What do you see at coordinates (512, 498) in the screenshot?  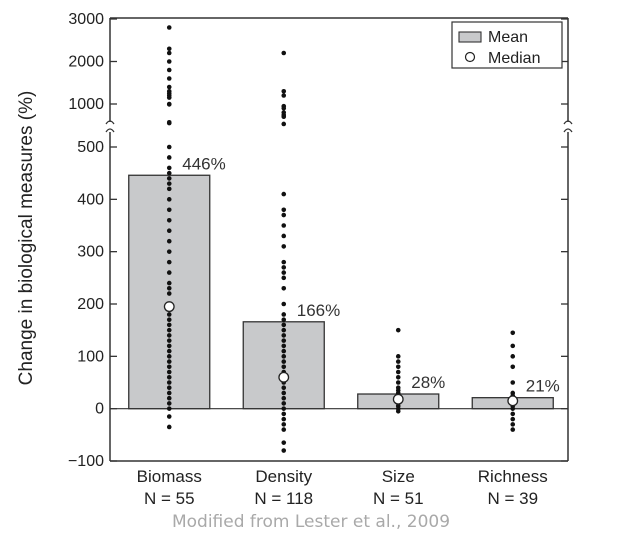 I see `category-n-label: N = 39` at bounding box center [512, 498].